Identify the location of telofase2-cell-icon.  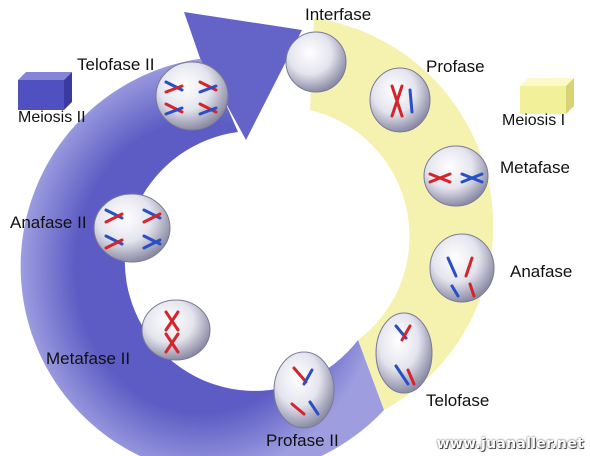
(192, 96).